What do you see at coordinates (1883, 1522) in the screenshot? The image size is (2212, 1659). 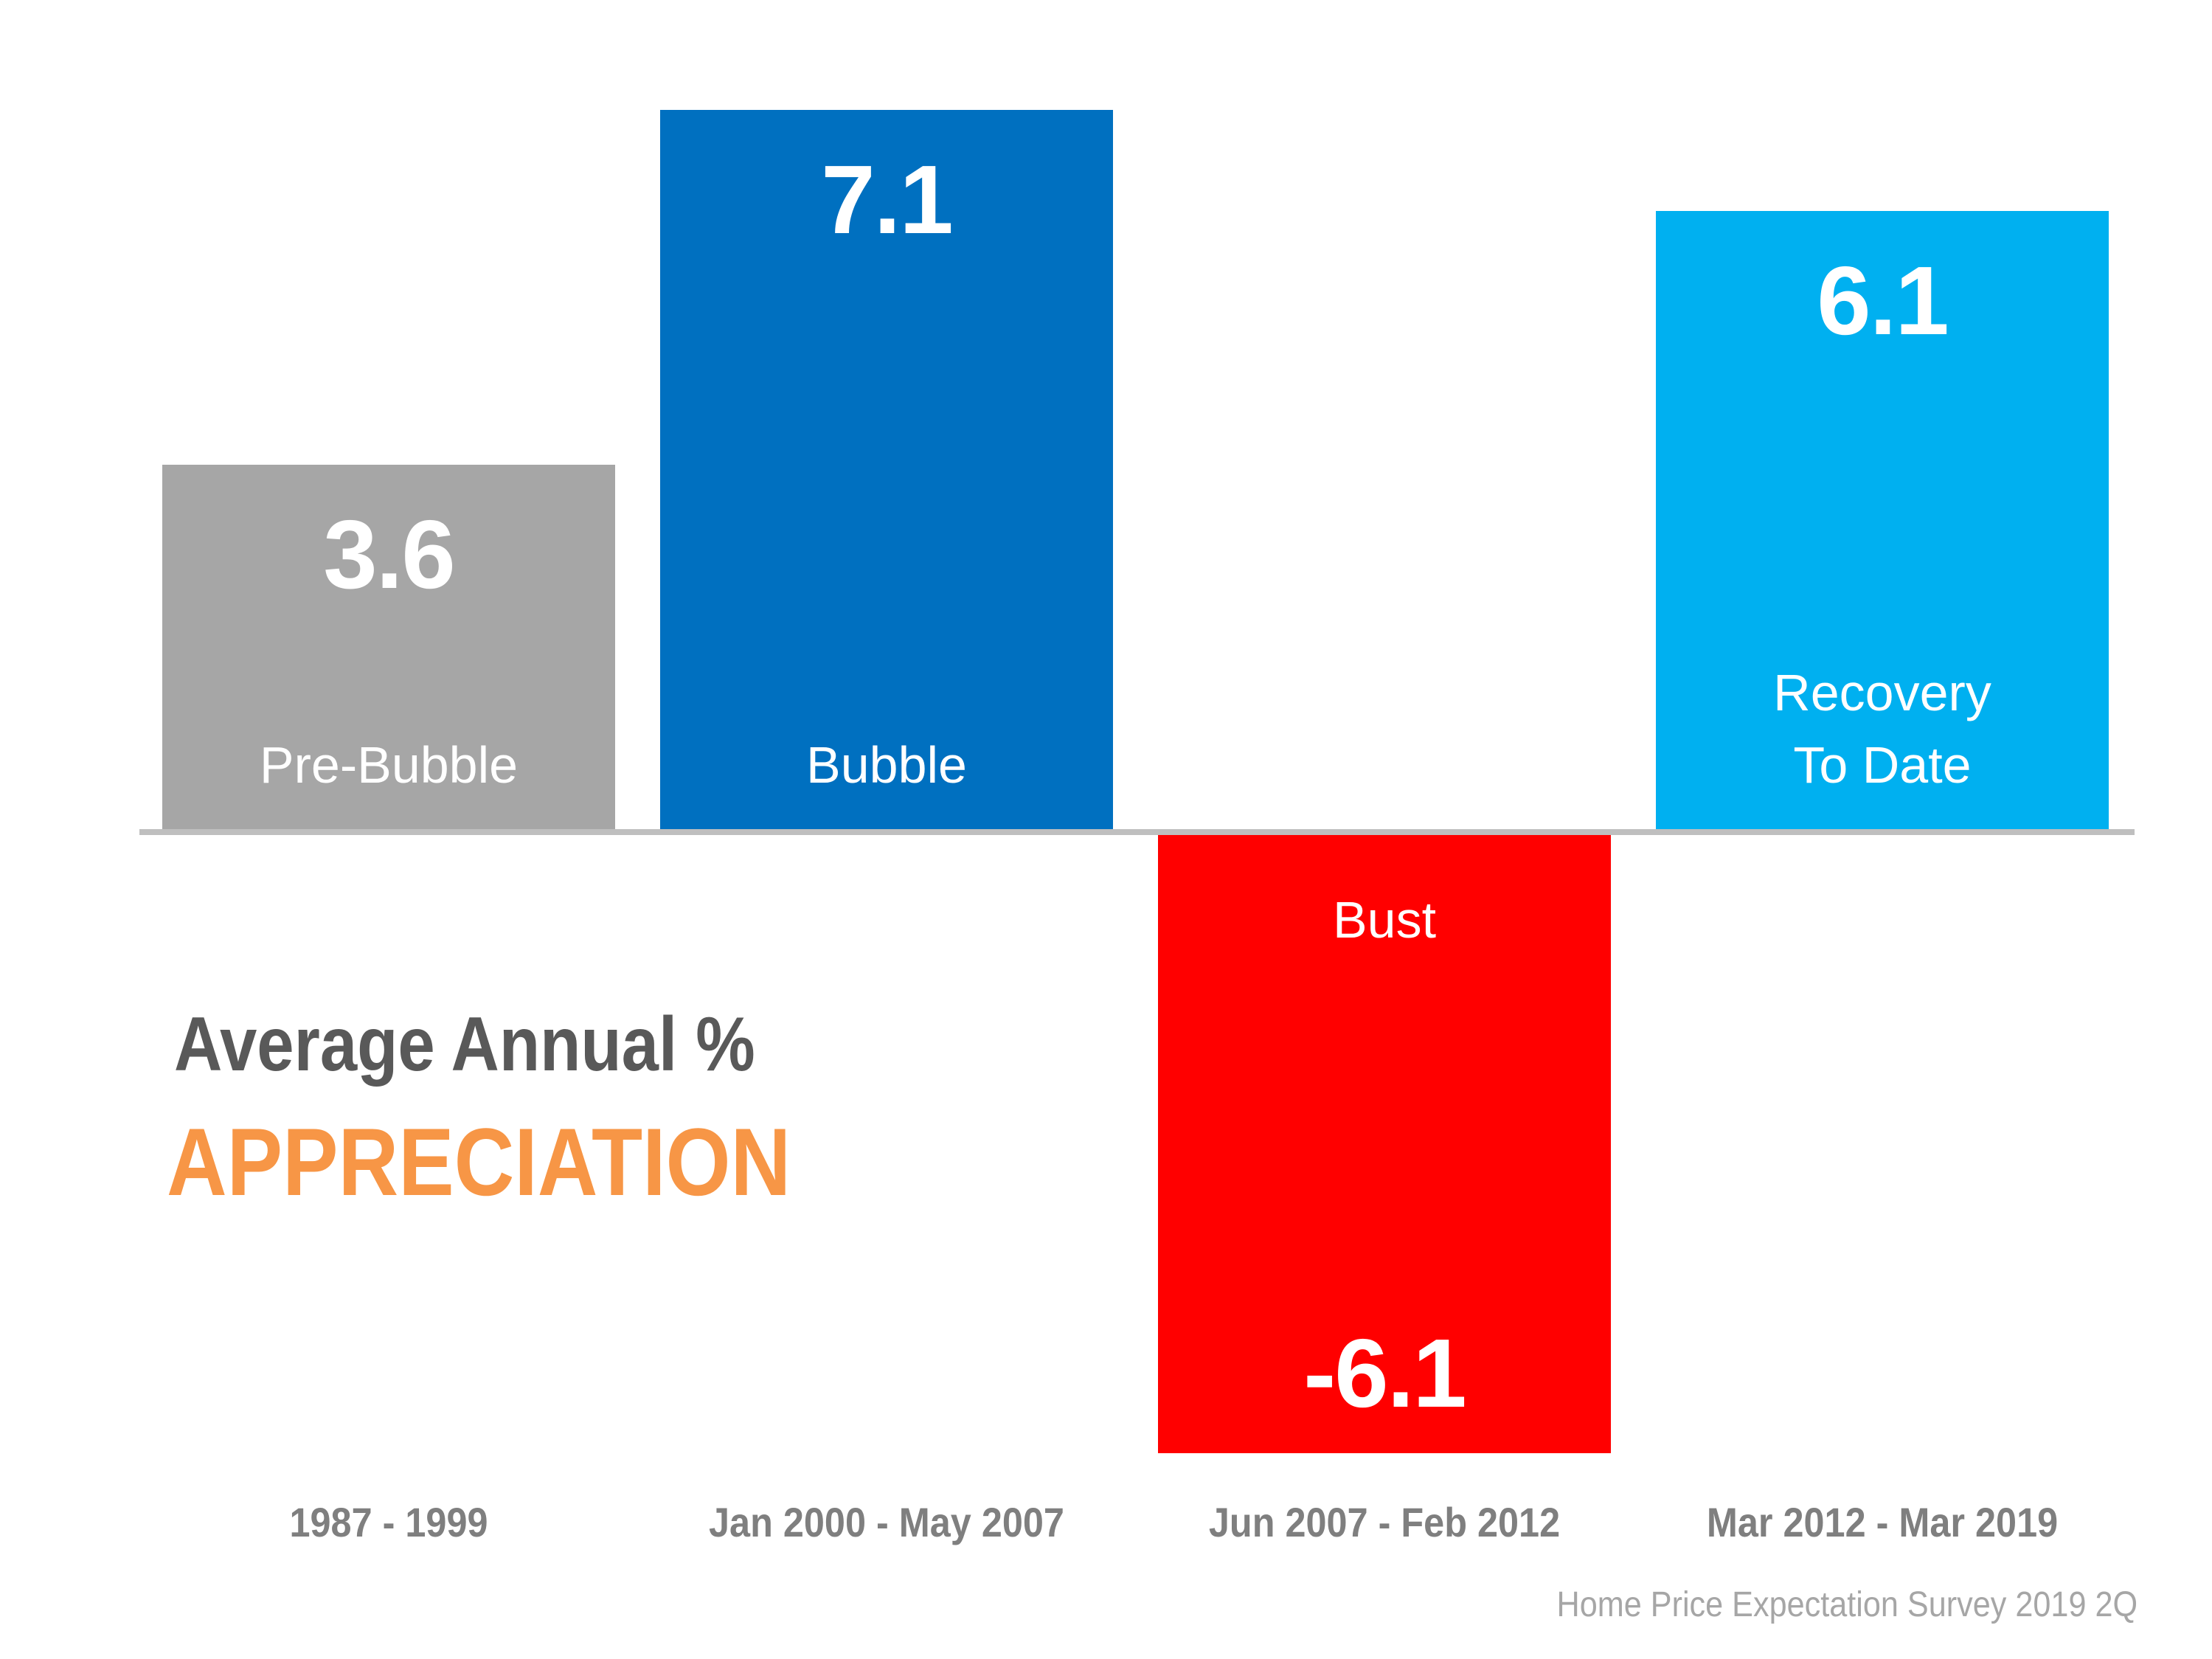 I see `period-label: Mar 2012 - Mar 2019` at bounding box center [1883, 1522].